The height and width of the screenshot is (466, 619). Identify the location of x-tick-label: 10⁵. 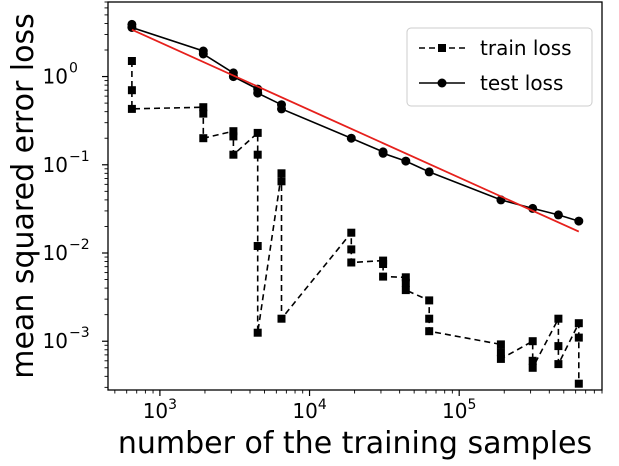
(459, 410).